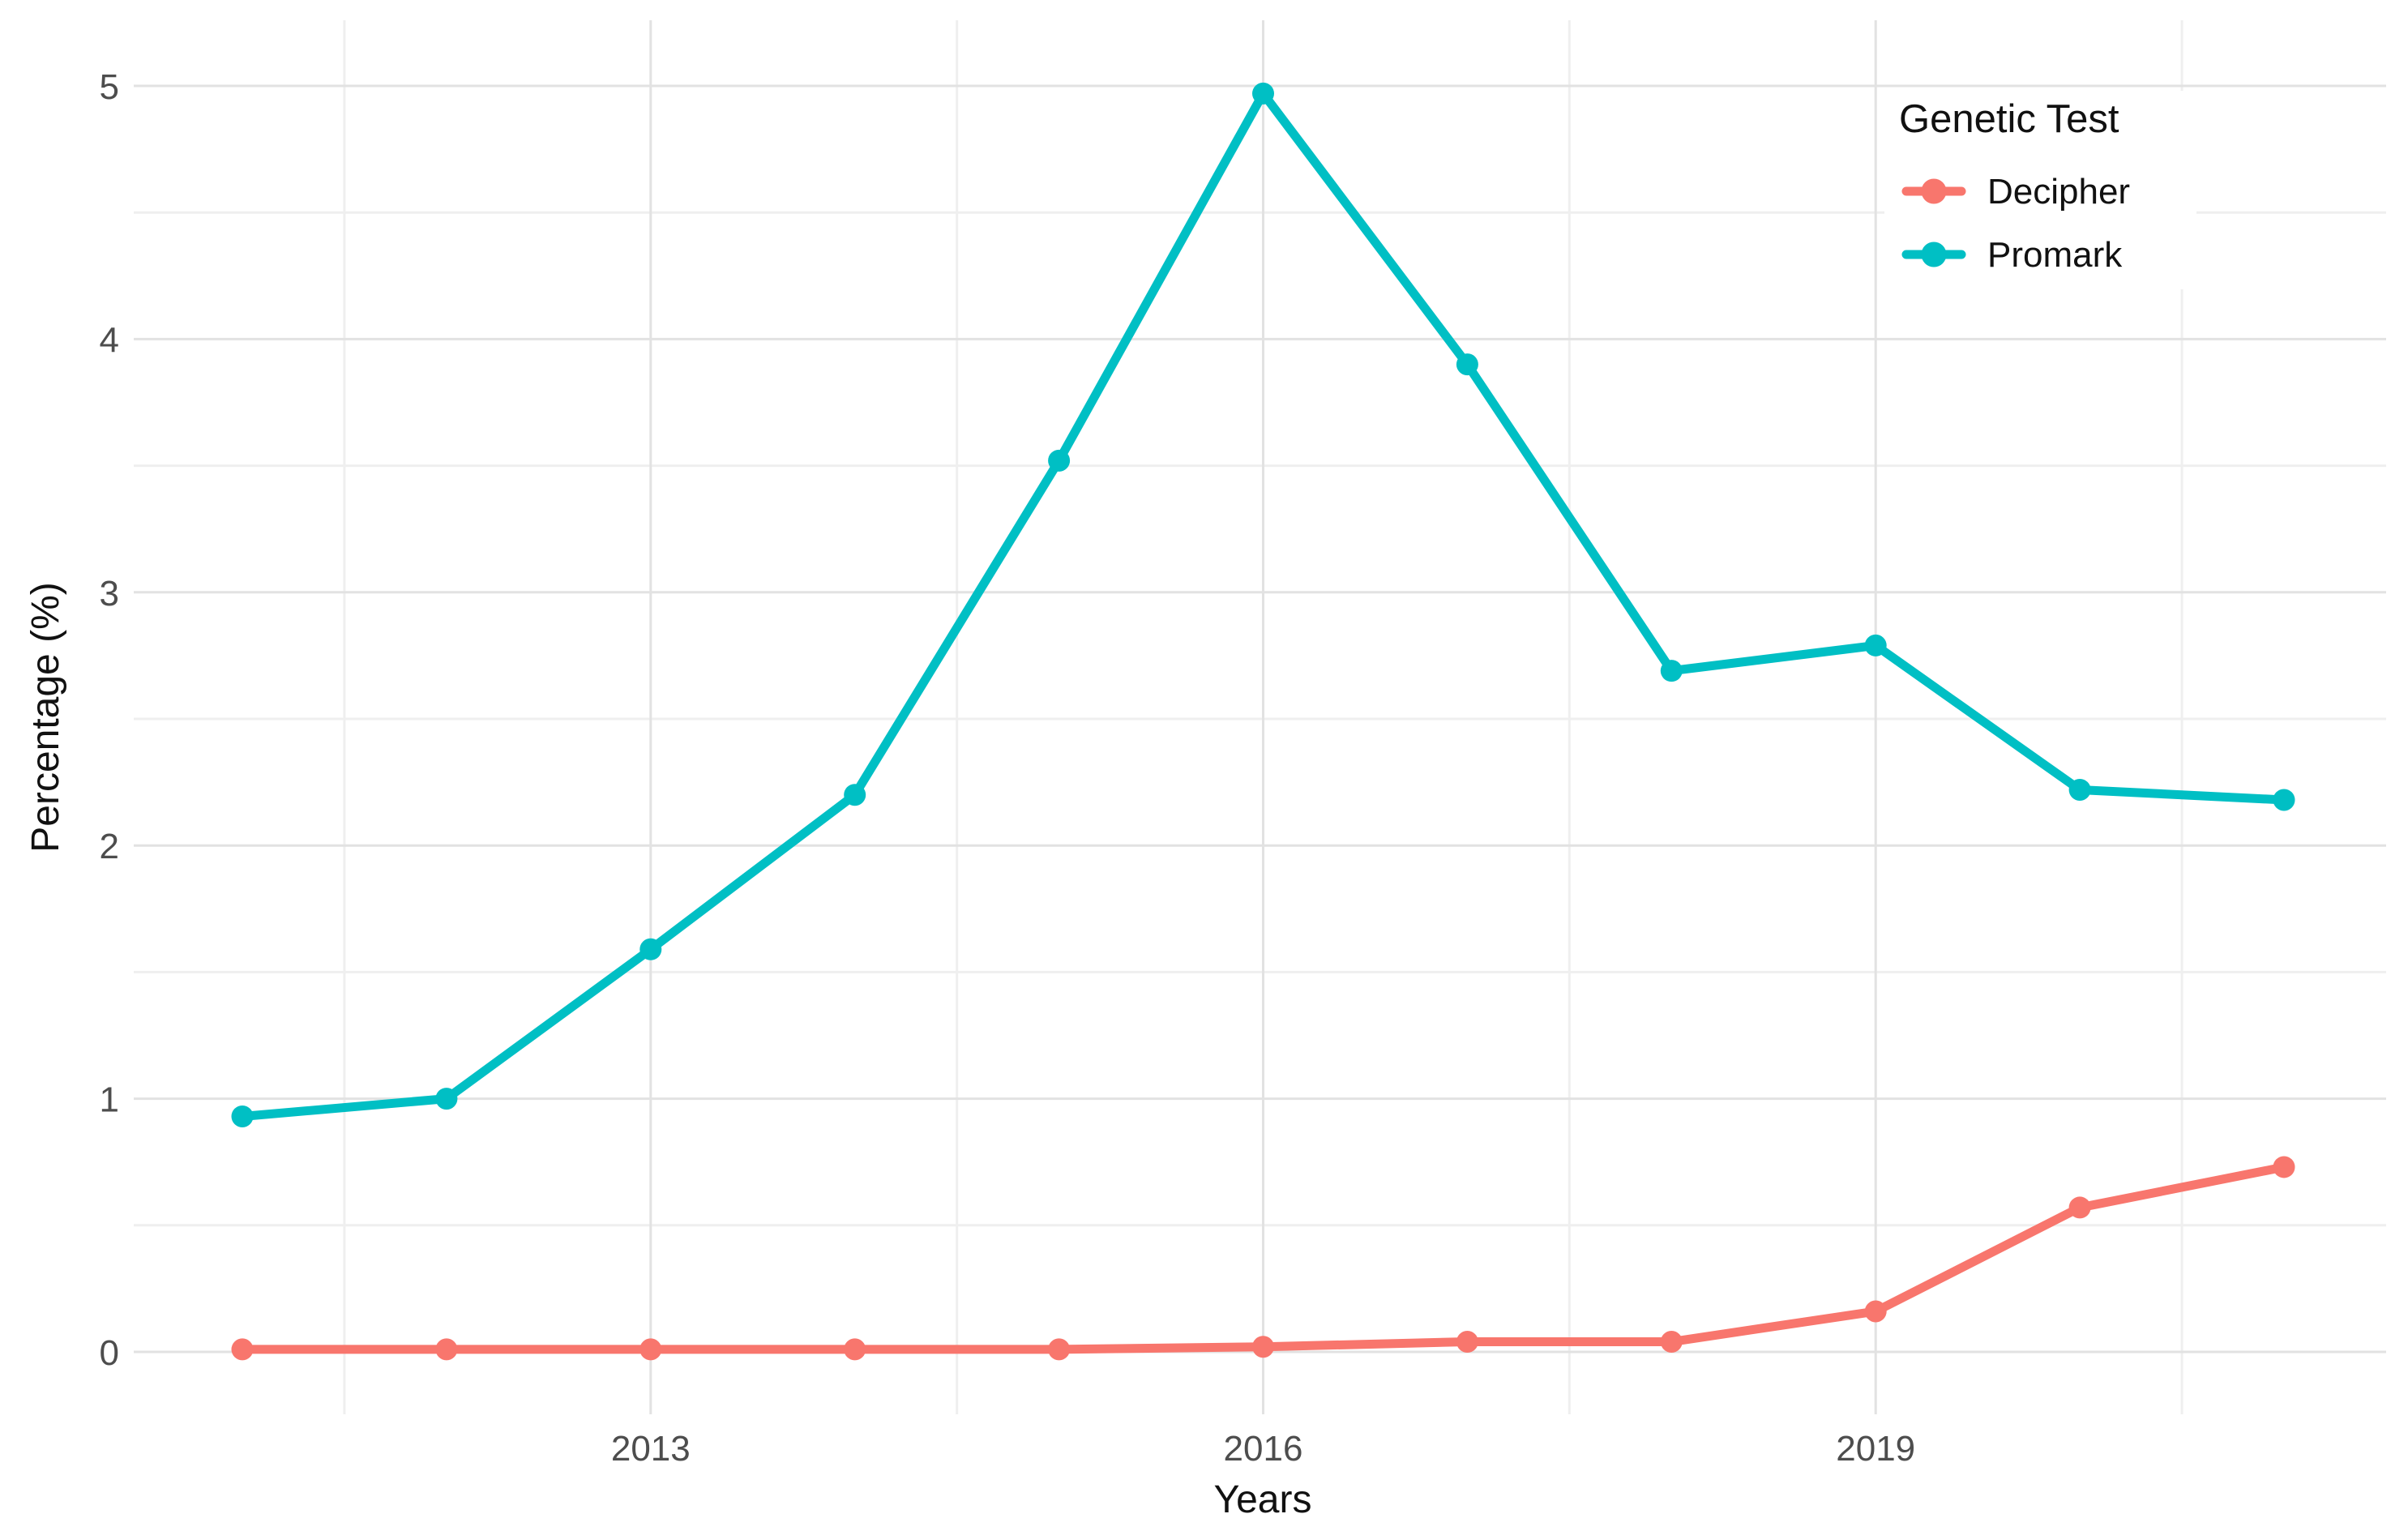 This screenshot has height=1531, width=2408. Describe the element at coordinates (109, 594) in the screenshot. I see `y-tick-label: 3` at that location.